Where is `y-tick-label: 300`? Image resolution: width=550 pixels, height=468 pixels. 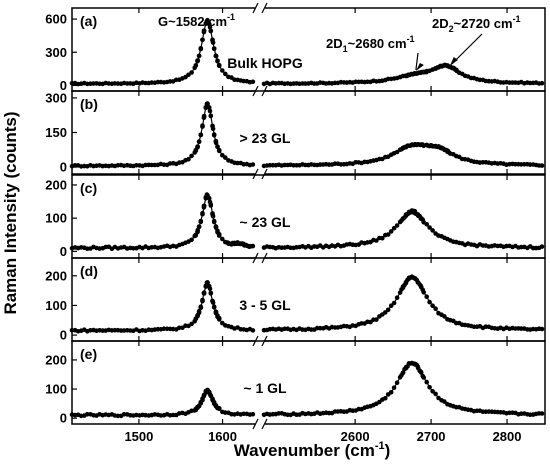
y-tick-label: 300 is located at coordinates (56, 97).